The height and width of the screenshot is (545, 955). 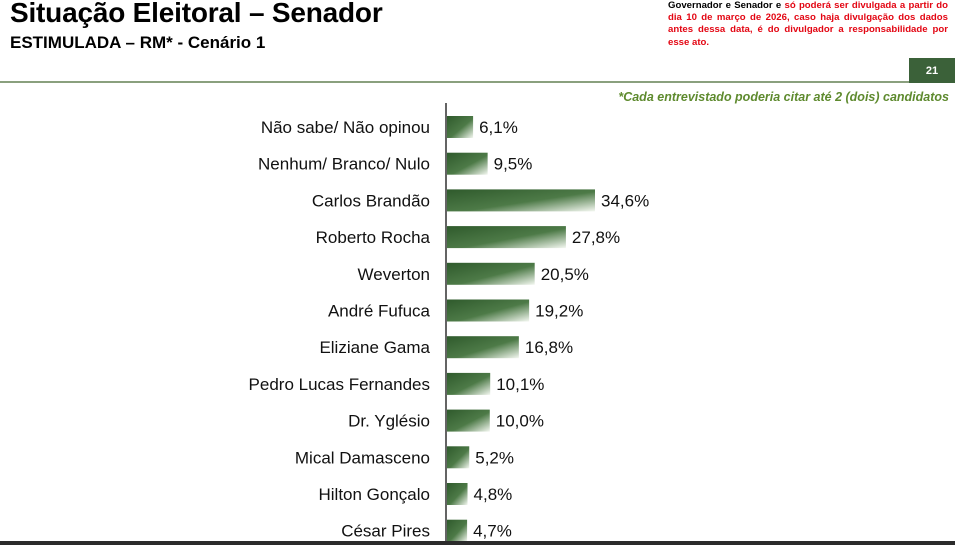 I want to click on page-number-badge: 21, so click(x=932, y=70).